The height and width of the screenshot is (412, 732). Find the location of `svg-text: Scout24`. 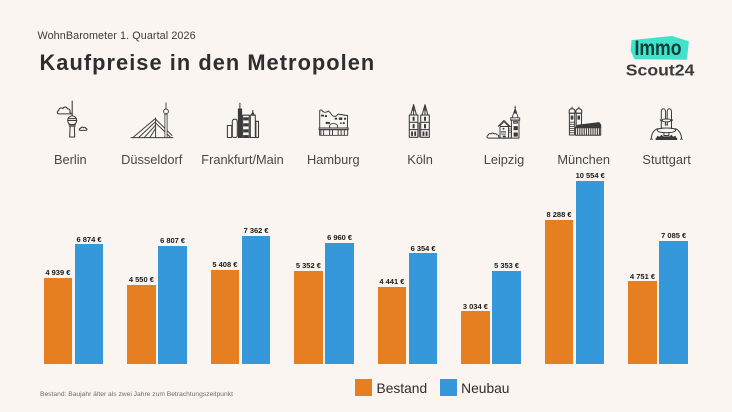

svg-text: Scout24 is located at coordinates (660, 71).